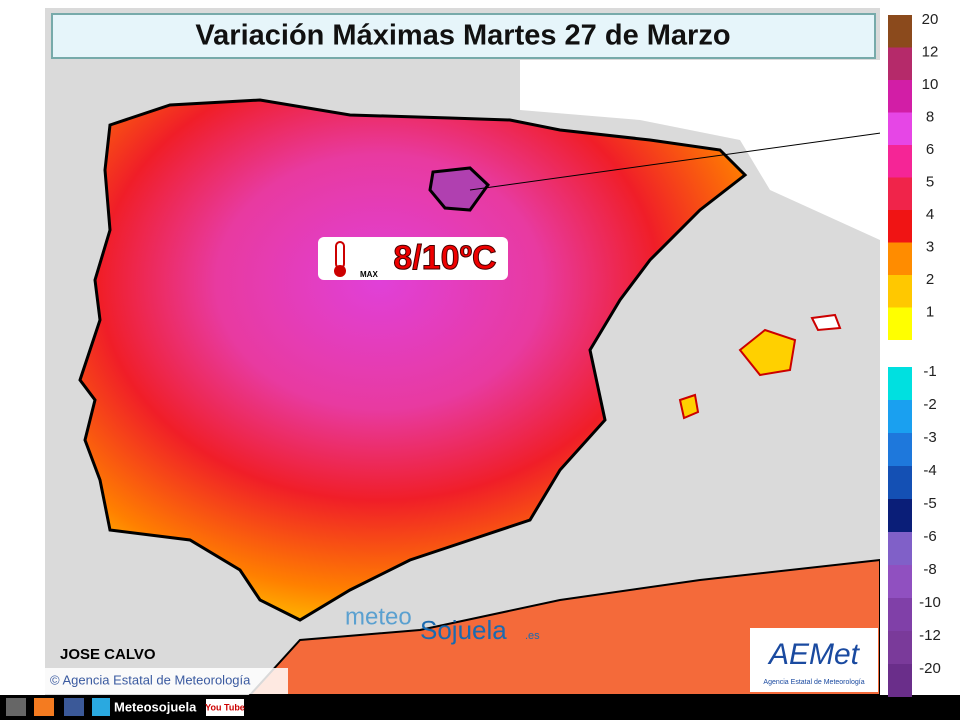 The height and width of the screenshot is (720, 960). I want to click on title-box, so click(463, 36).